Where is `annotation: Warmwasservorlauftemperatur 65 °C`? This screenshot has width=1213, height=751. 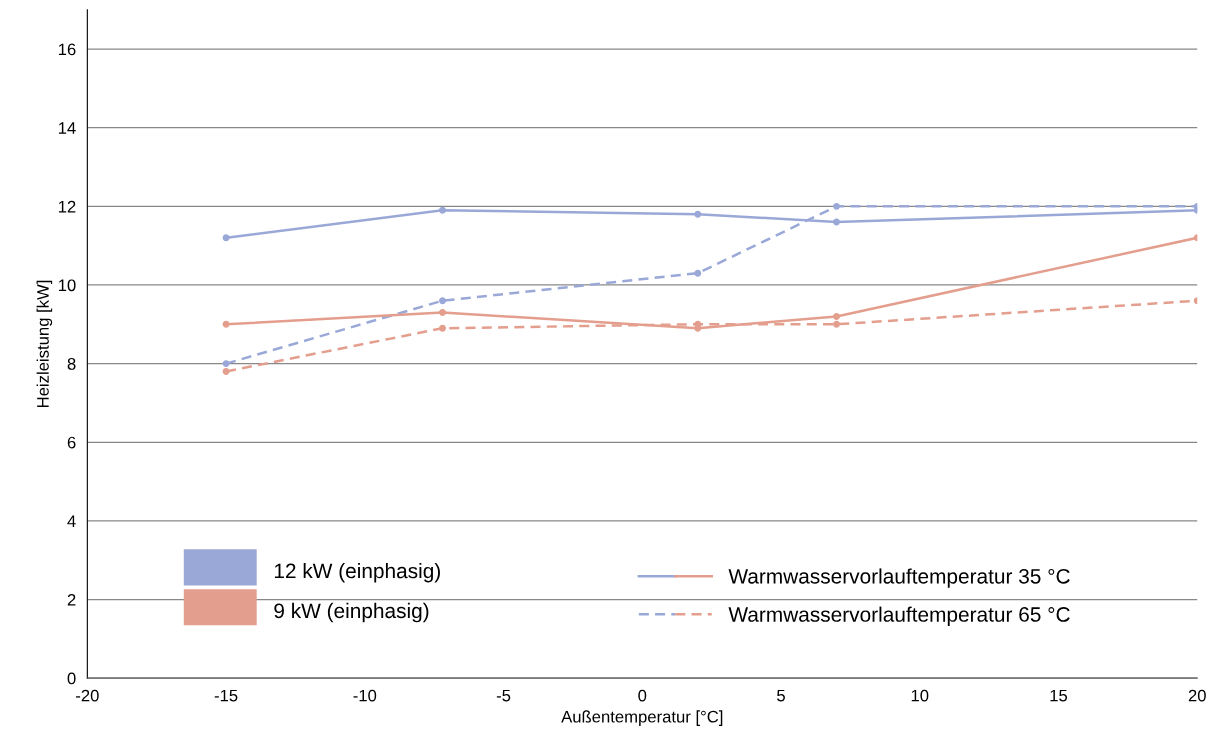 annotation: Warmwasservorlauftemperatur 65 °C is located at coordinates (899, 616).